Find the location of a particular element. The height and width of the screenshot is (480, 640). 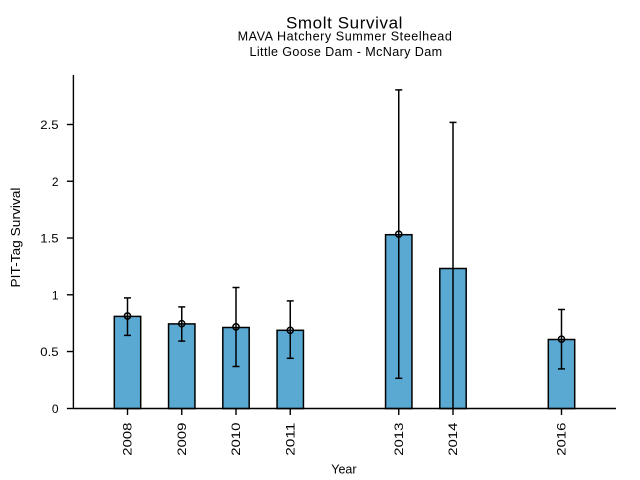

svg-text: 2016 is located at coordinates (562, 439).